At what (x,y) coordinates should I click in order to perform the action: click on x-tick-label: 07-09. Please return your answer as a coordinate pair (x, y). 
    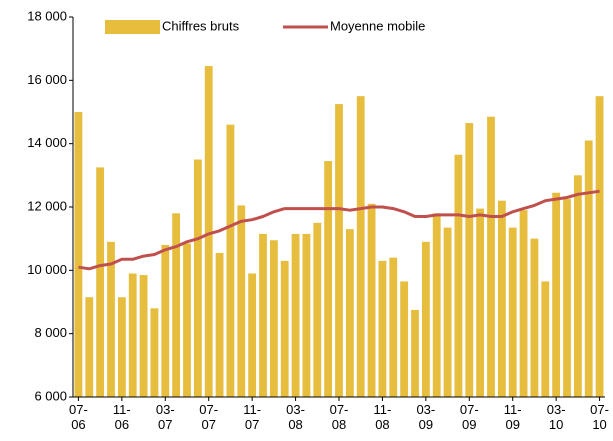
    Looking at the image, I should click on (469, 417).